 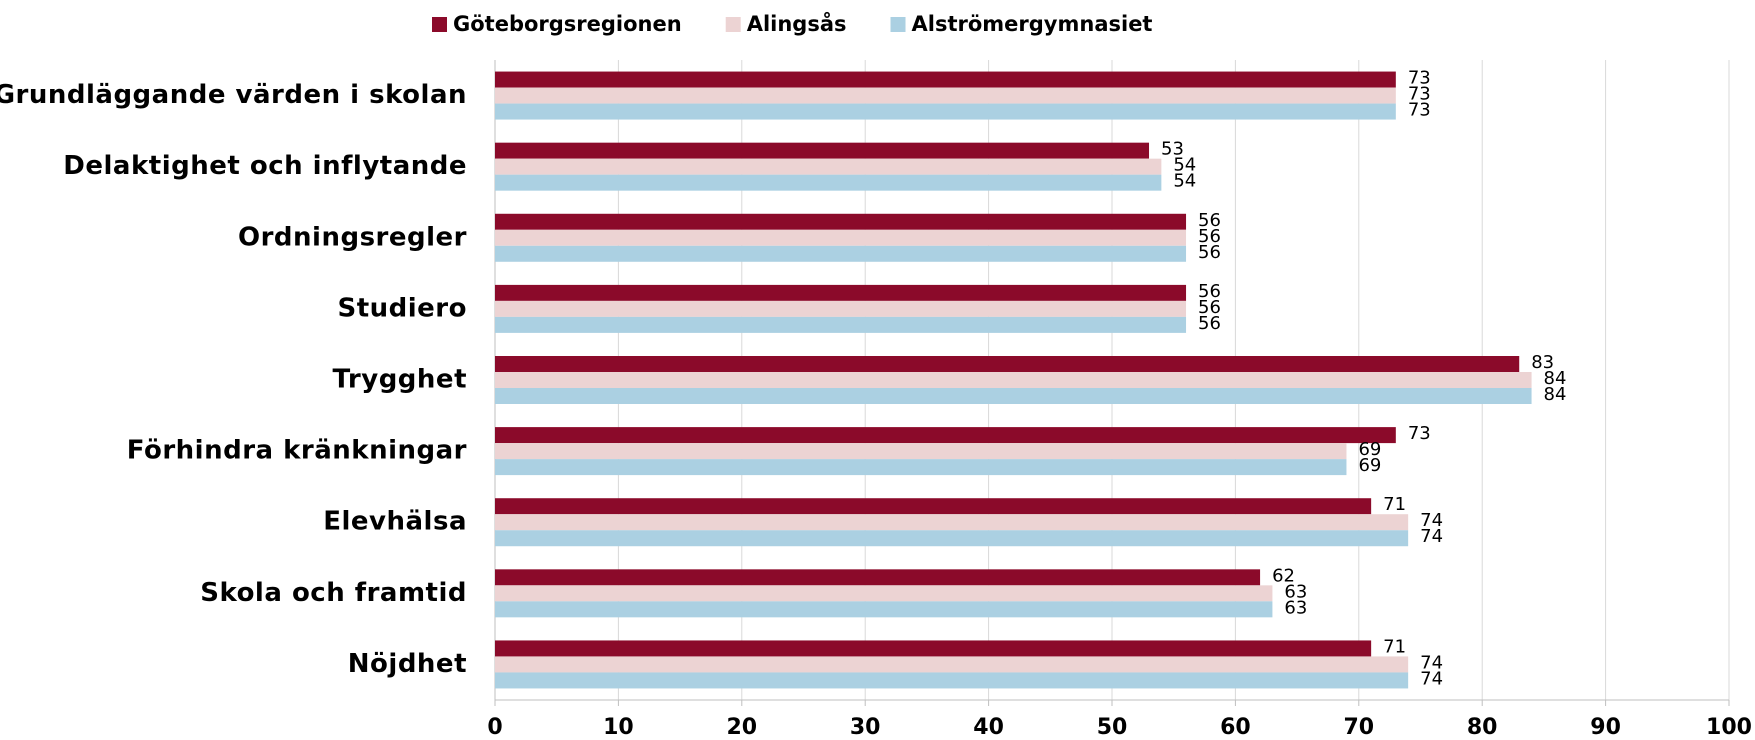 What do you see at coordinates (1358, 727) in the screenshot?
I see `x-tick-label: 70` at bounding box center [1358, 727].